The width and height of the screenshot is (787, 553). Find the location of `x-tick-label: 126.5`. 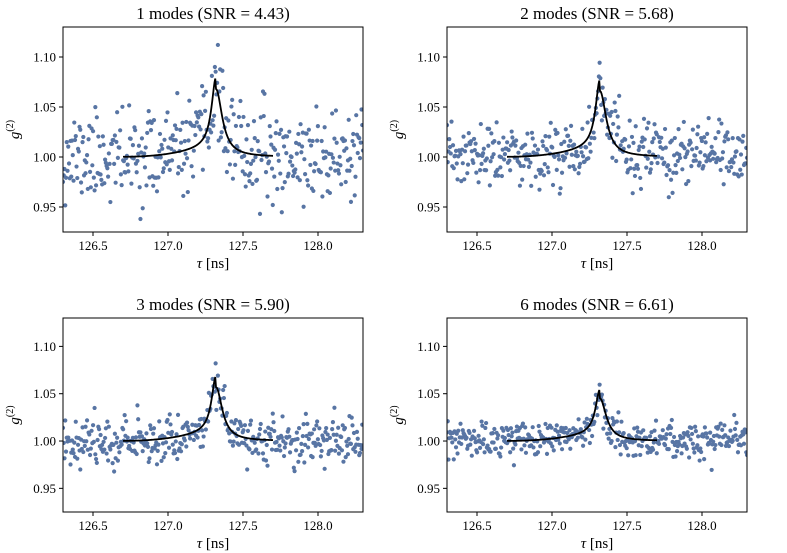

x-tick-label: 126.5 is located at coordinates (92, 245).